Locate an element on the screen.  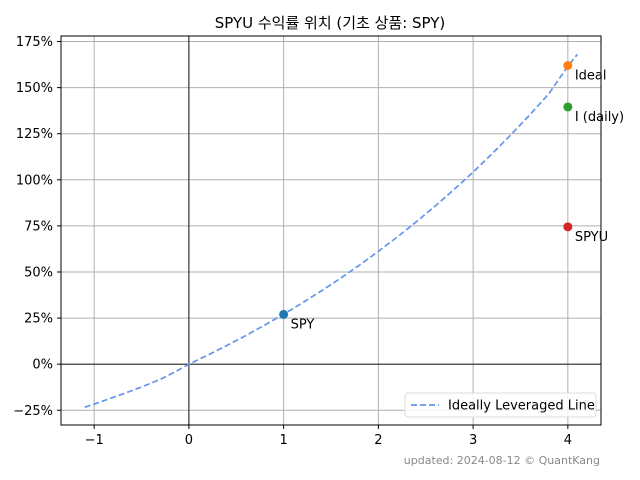
legend: Ideally Leveraged Line is located at coordinates (500, 405).